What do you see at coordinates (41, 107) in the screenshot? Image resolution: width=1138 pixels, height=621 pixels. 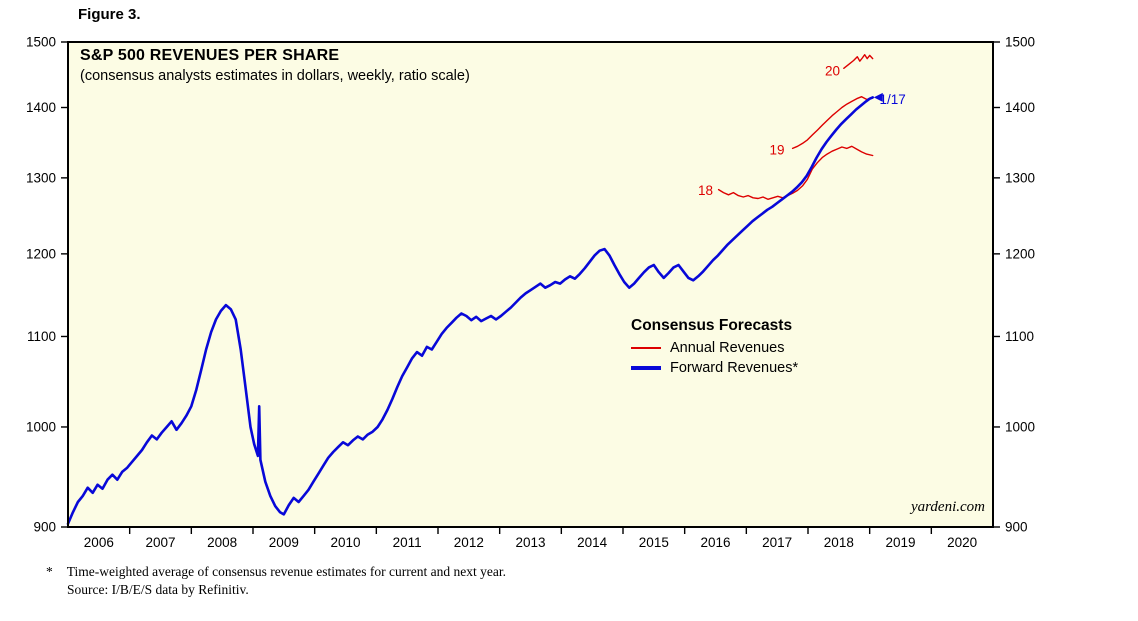 I see `y-tick-label-left: 1400` at bounding box center [41, 107].